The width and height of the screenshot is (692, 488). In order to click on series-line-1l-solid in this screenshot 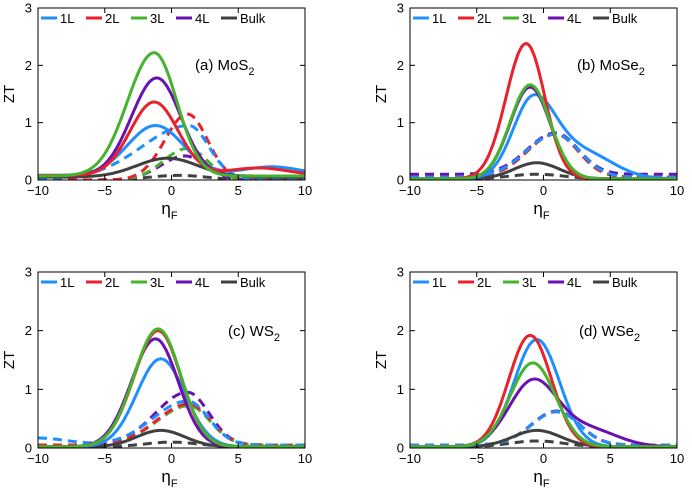, I will do `click(171, 402)`.